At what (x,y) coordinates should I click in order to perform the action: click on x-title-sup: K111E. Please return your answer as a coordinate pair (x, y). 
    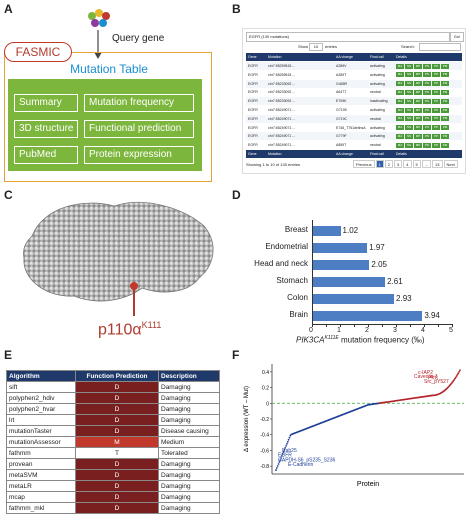
    Looking at the image, I should click on (331, 338).